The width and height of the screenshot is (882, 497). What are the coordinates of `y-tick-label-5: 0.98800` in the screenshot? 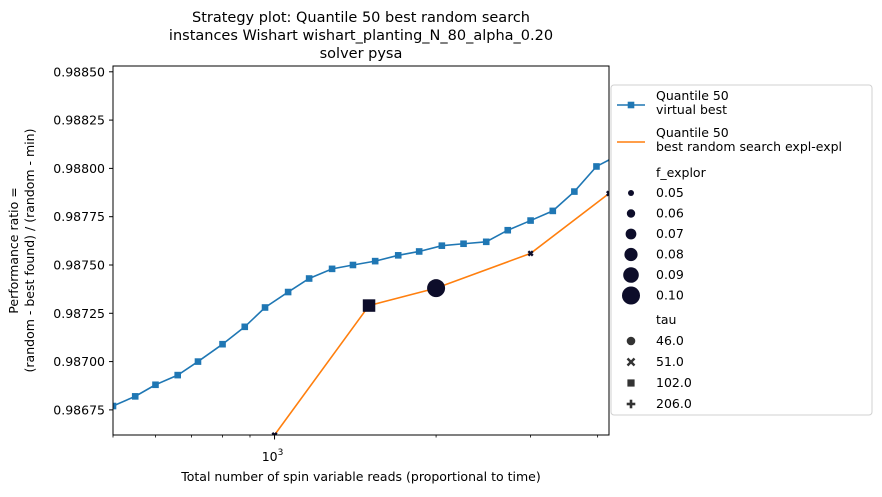 It's located at (79, 168).